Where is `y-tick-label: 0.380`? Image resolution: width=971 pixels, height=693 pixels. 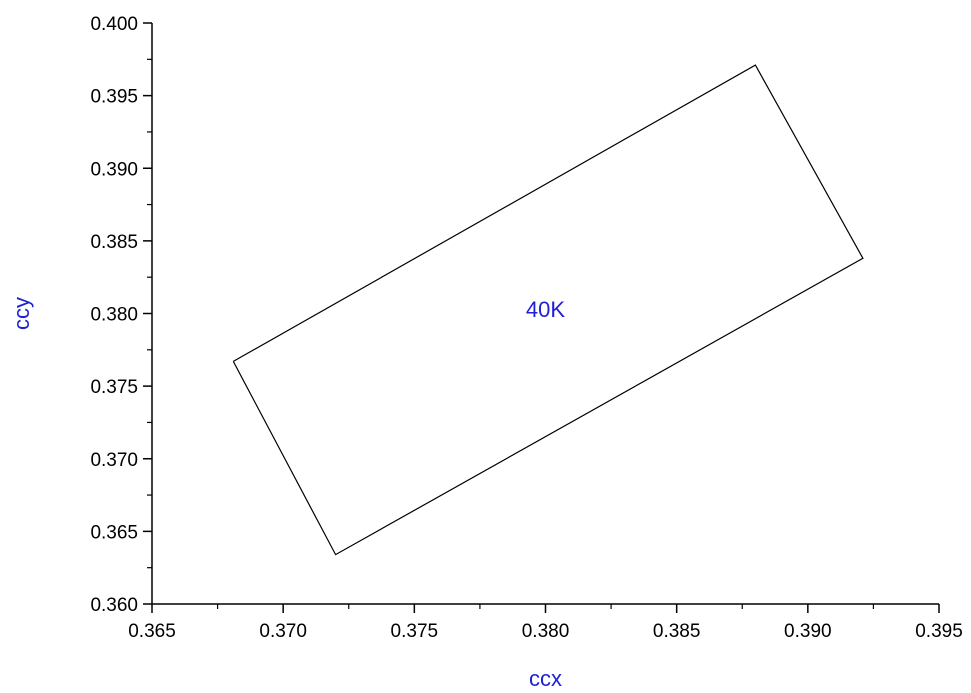
y-tick-label: 0.380 is located at coordinates (114, 315).